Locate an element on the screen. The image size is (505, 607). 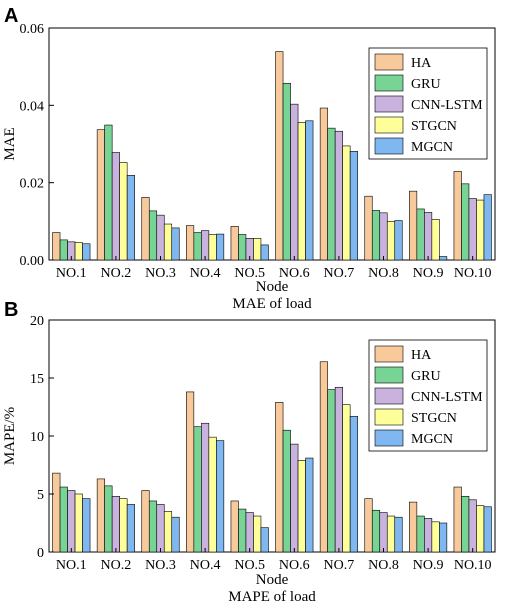
y-tick-label: 0.02 is located at coordinates (32, 184).